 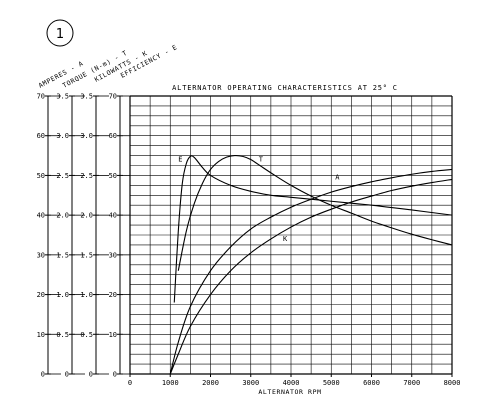 I want to click on x-tick-label: 4000, so click(x=291, y=383).